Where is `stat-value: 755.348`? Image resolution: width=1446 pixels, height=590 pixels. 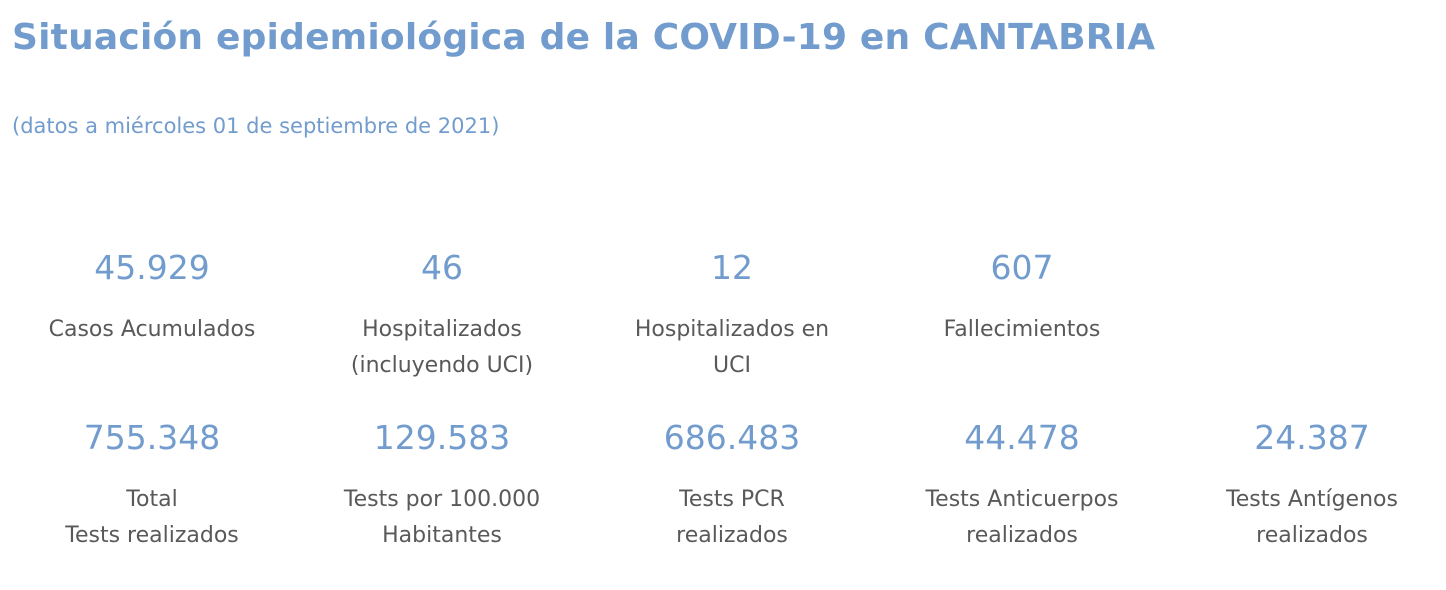 stat-value: 755.348 is located at coordinates (152, 437).